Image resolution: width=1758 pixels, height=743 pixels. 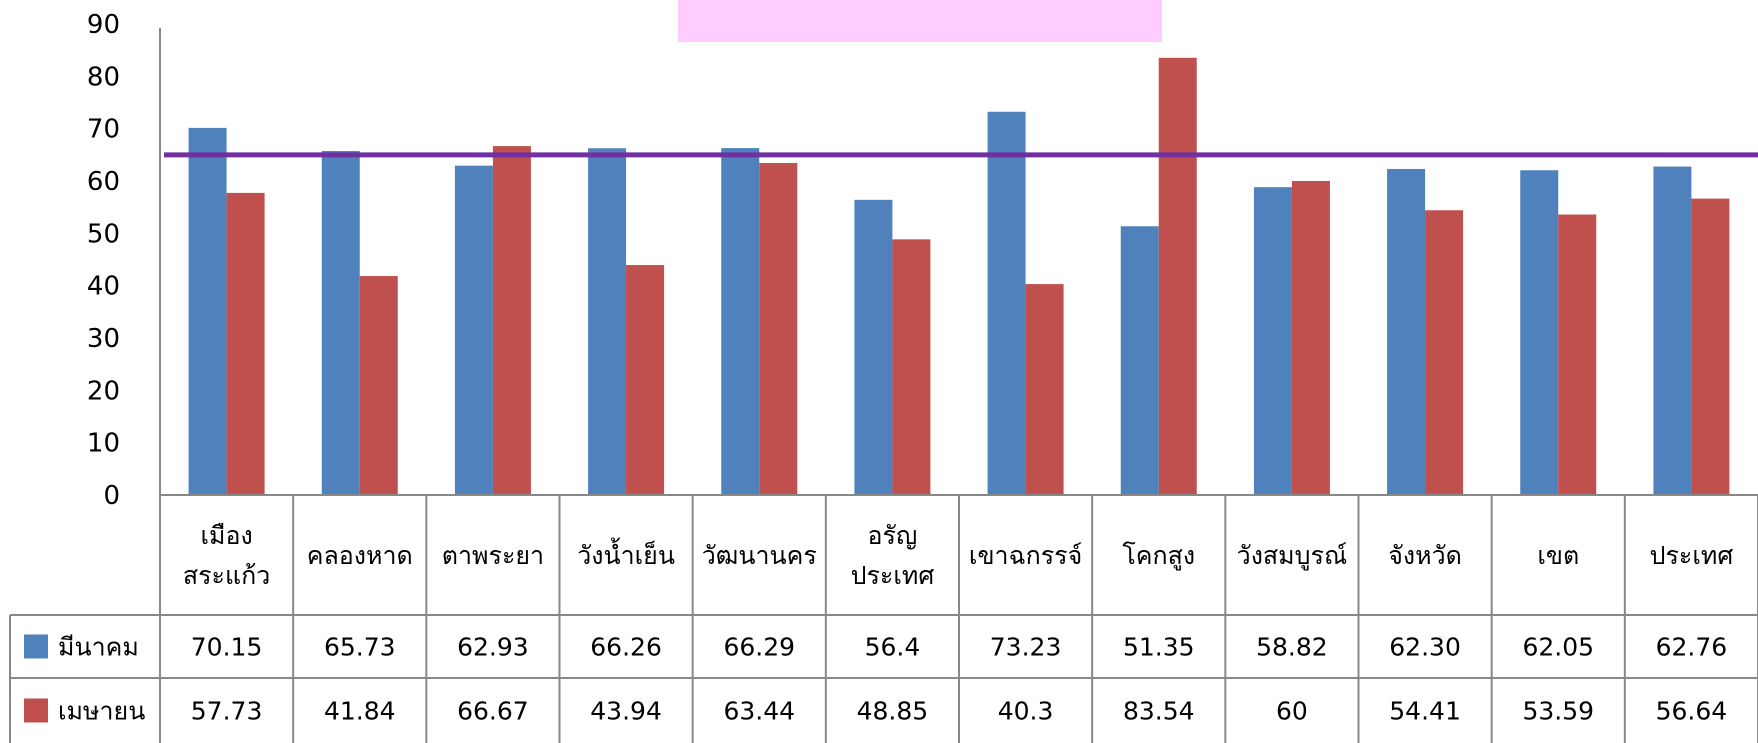 I want to click on category-label: วัฒนานคร, so click(x=759, y=555).